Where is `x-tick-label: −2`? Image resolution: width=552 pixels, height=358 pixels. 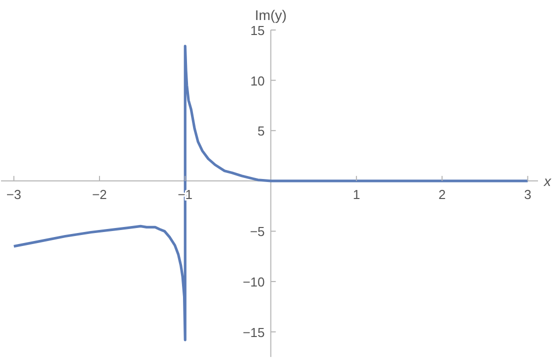
x-tick-label: −2 is located at coordinates (99, 194).